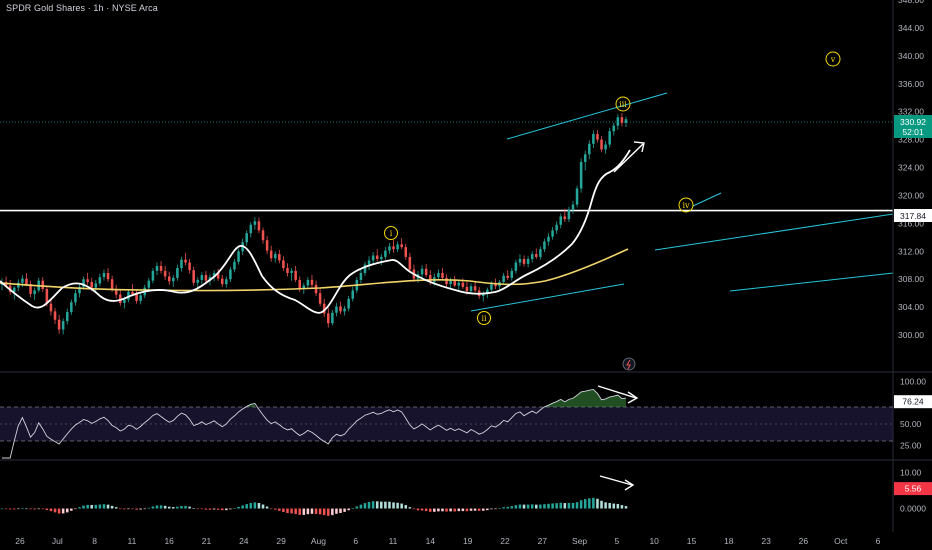 This screenshot has width=932, height=550. I want to click on time-tick-label: 19, so click(468, 541).